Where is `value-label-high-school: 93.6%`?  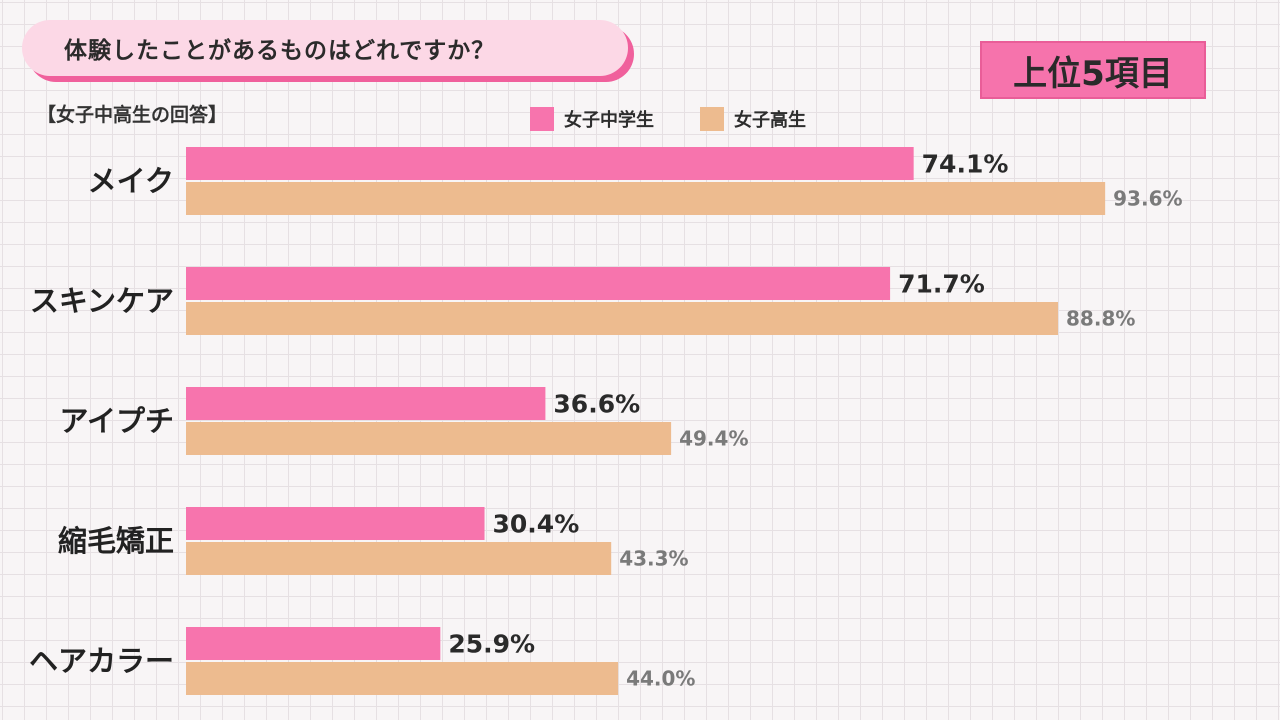 value-label-high-school: 93.6% is located at coordinates (1147, 199).